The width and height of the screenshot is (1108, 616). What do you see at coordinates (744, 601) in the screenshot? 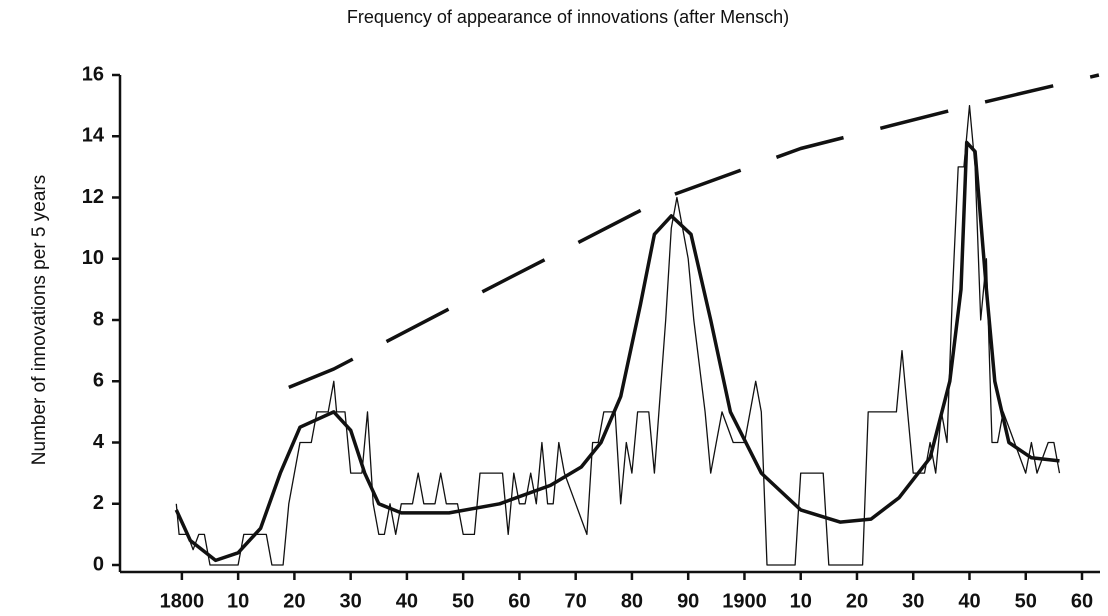
I see `x-tick-label: 1900` at bounding box center [744, 601].